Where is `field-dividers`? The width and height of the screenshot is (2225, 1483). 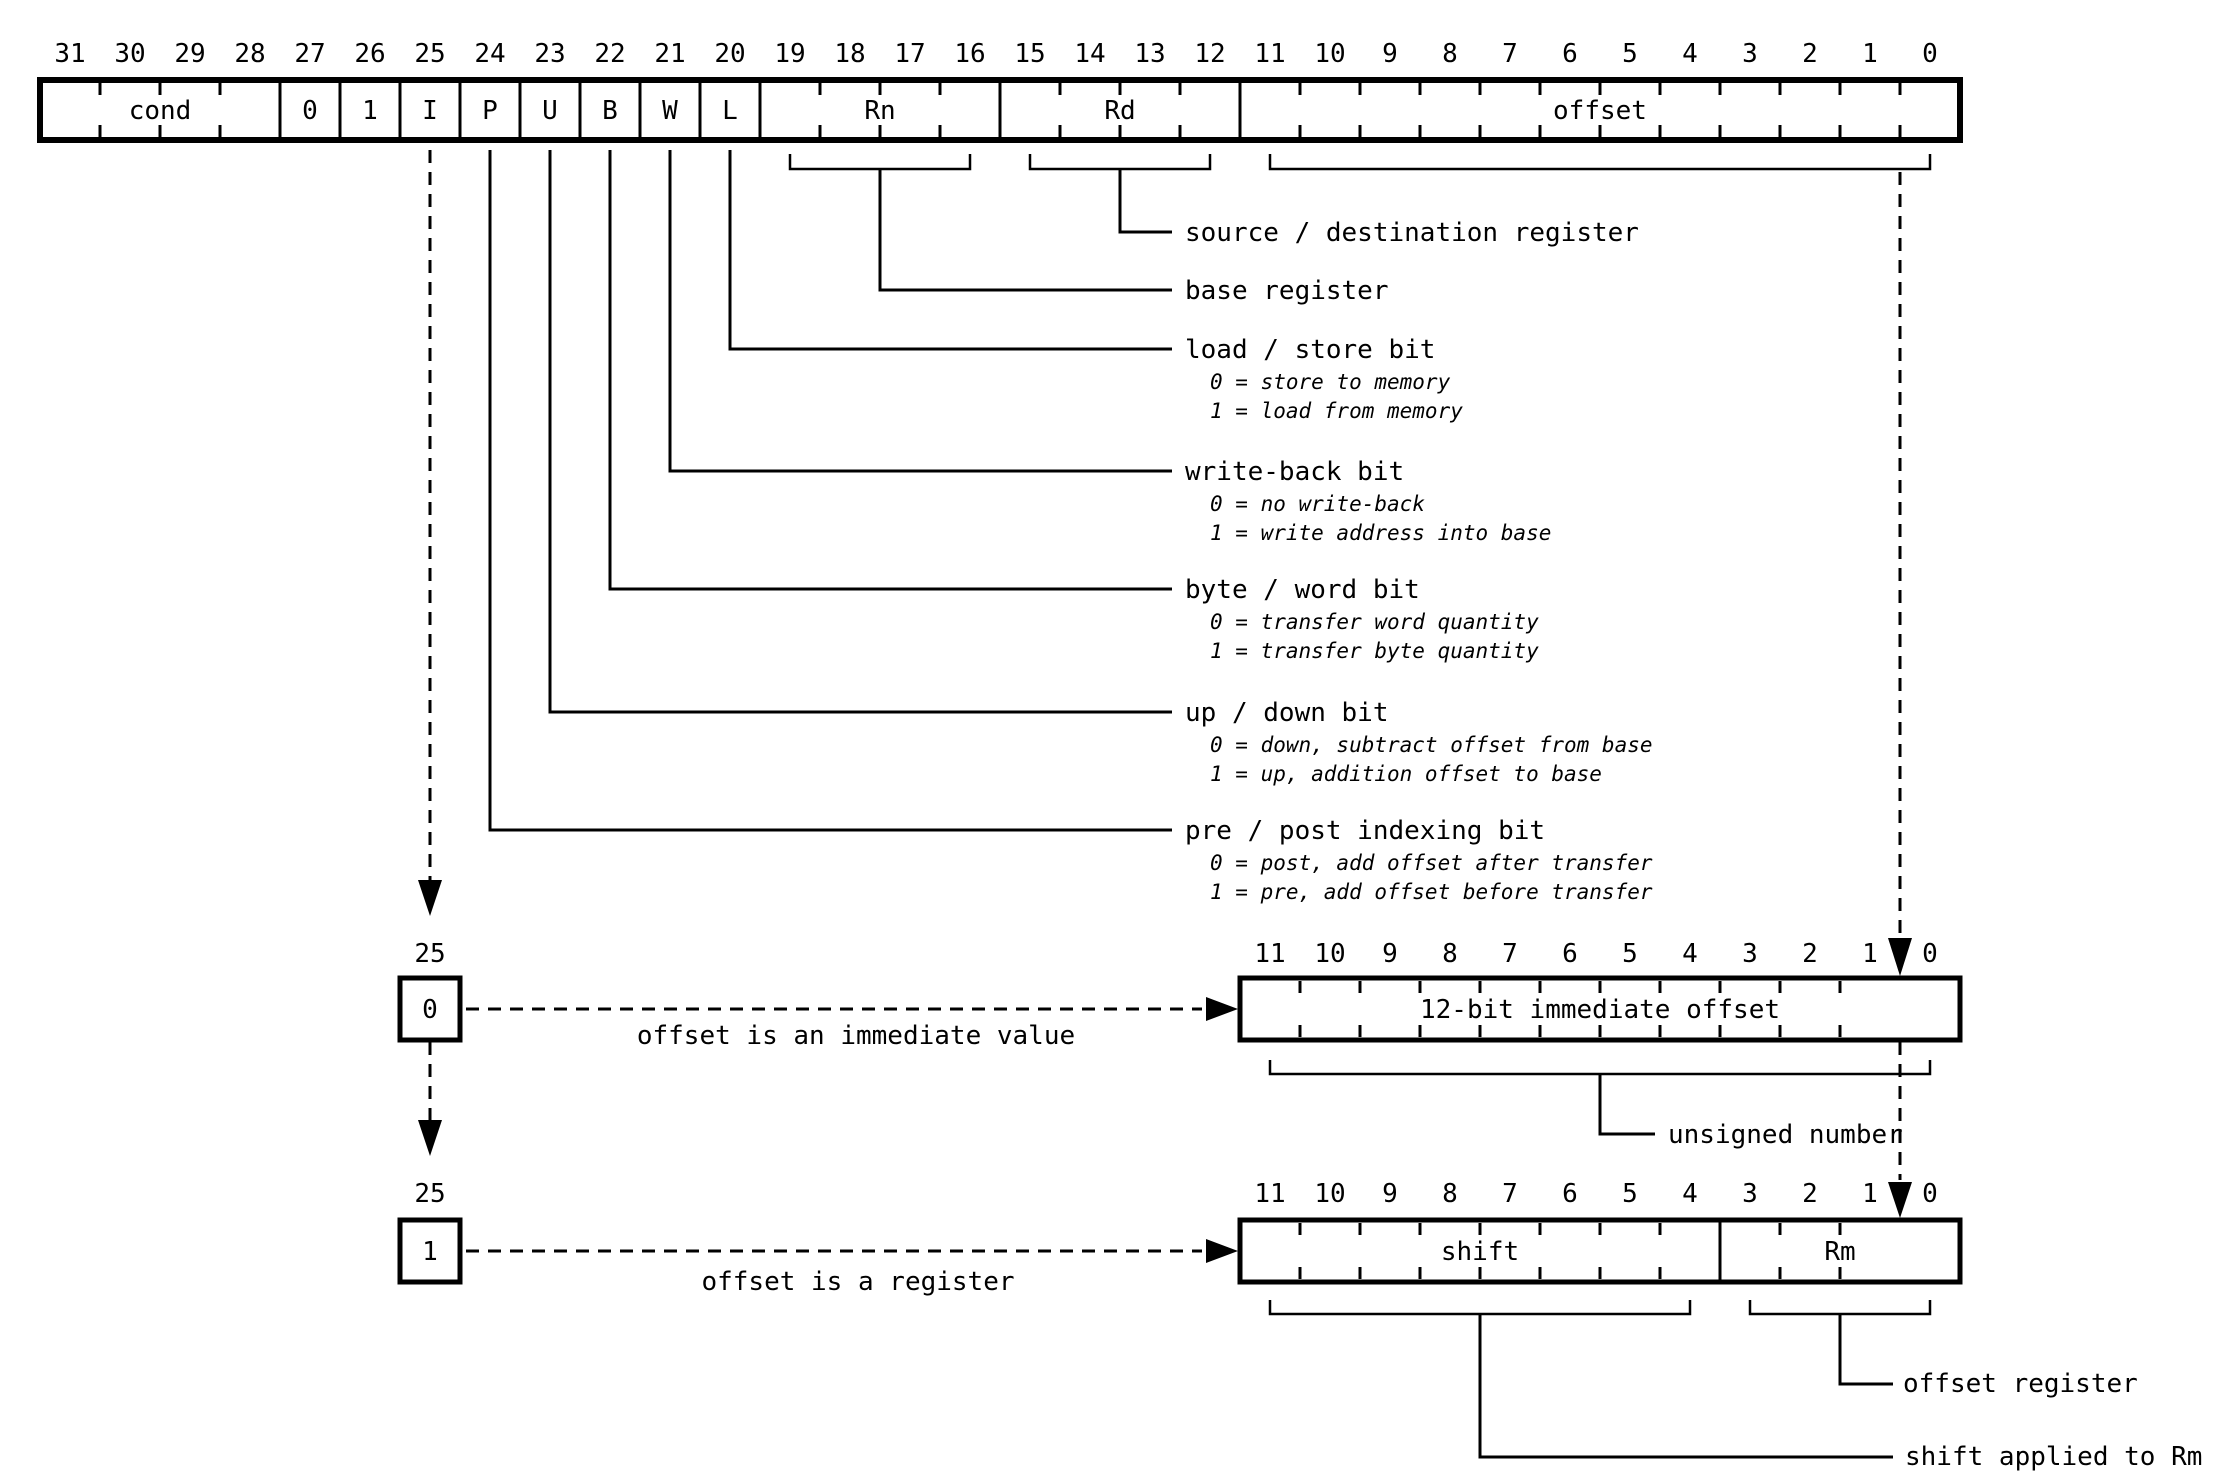
field-dividers is located at coordinates (760, 110).